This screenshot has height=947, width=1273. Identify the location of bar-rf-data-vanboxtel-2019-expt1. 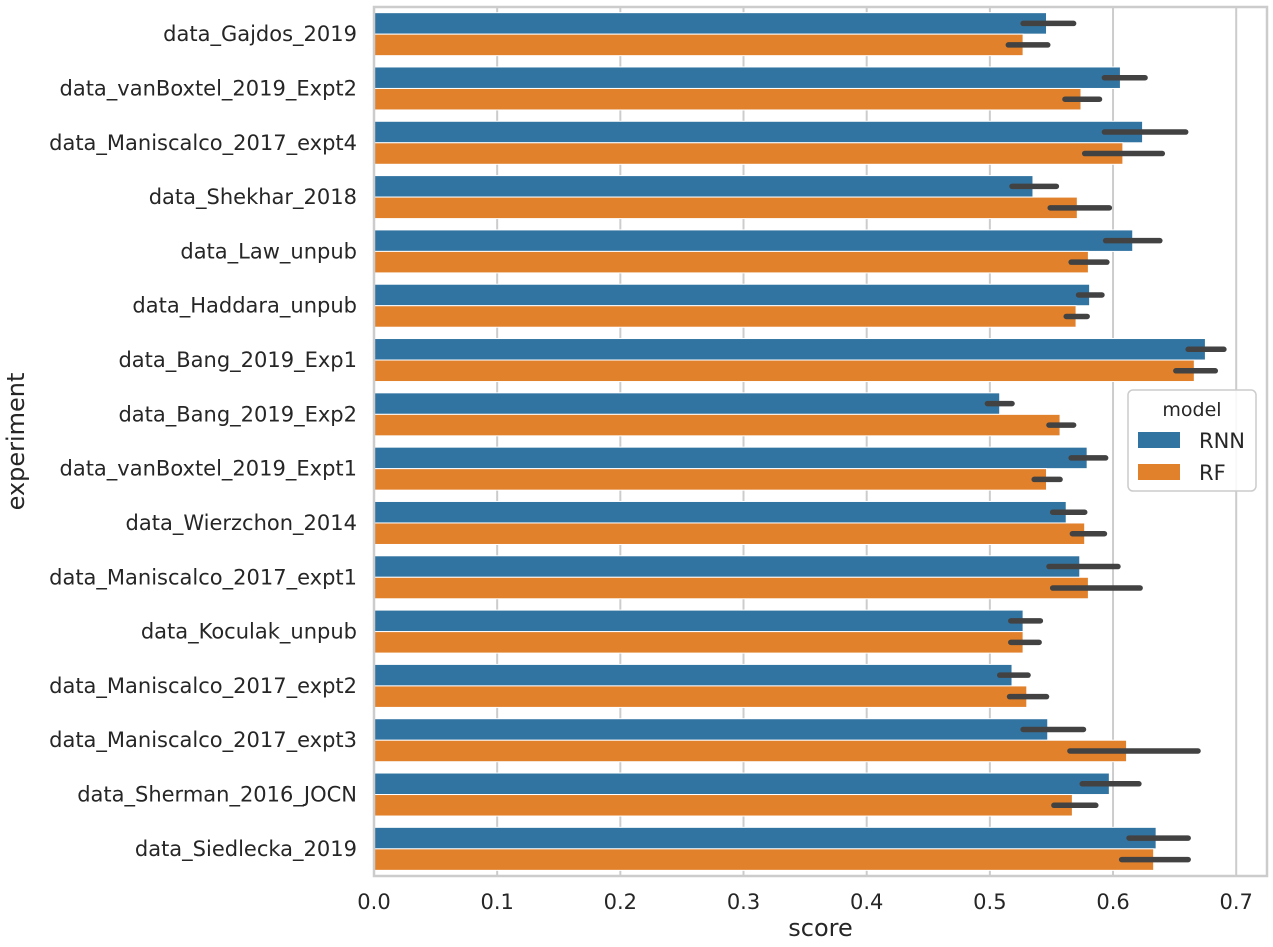
(710, 479).